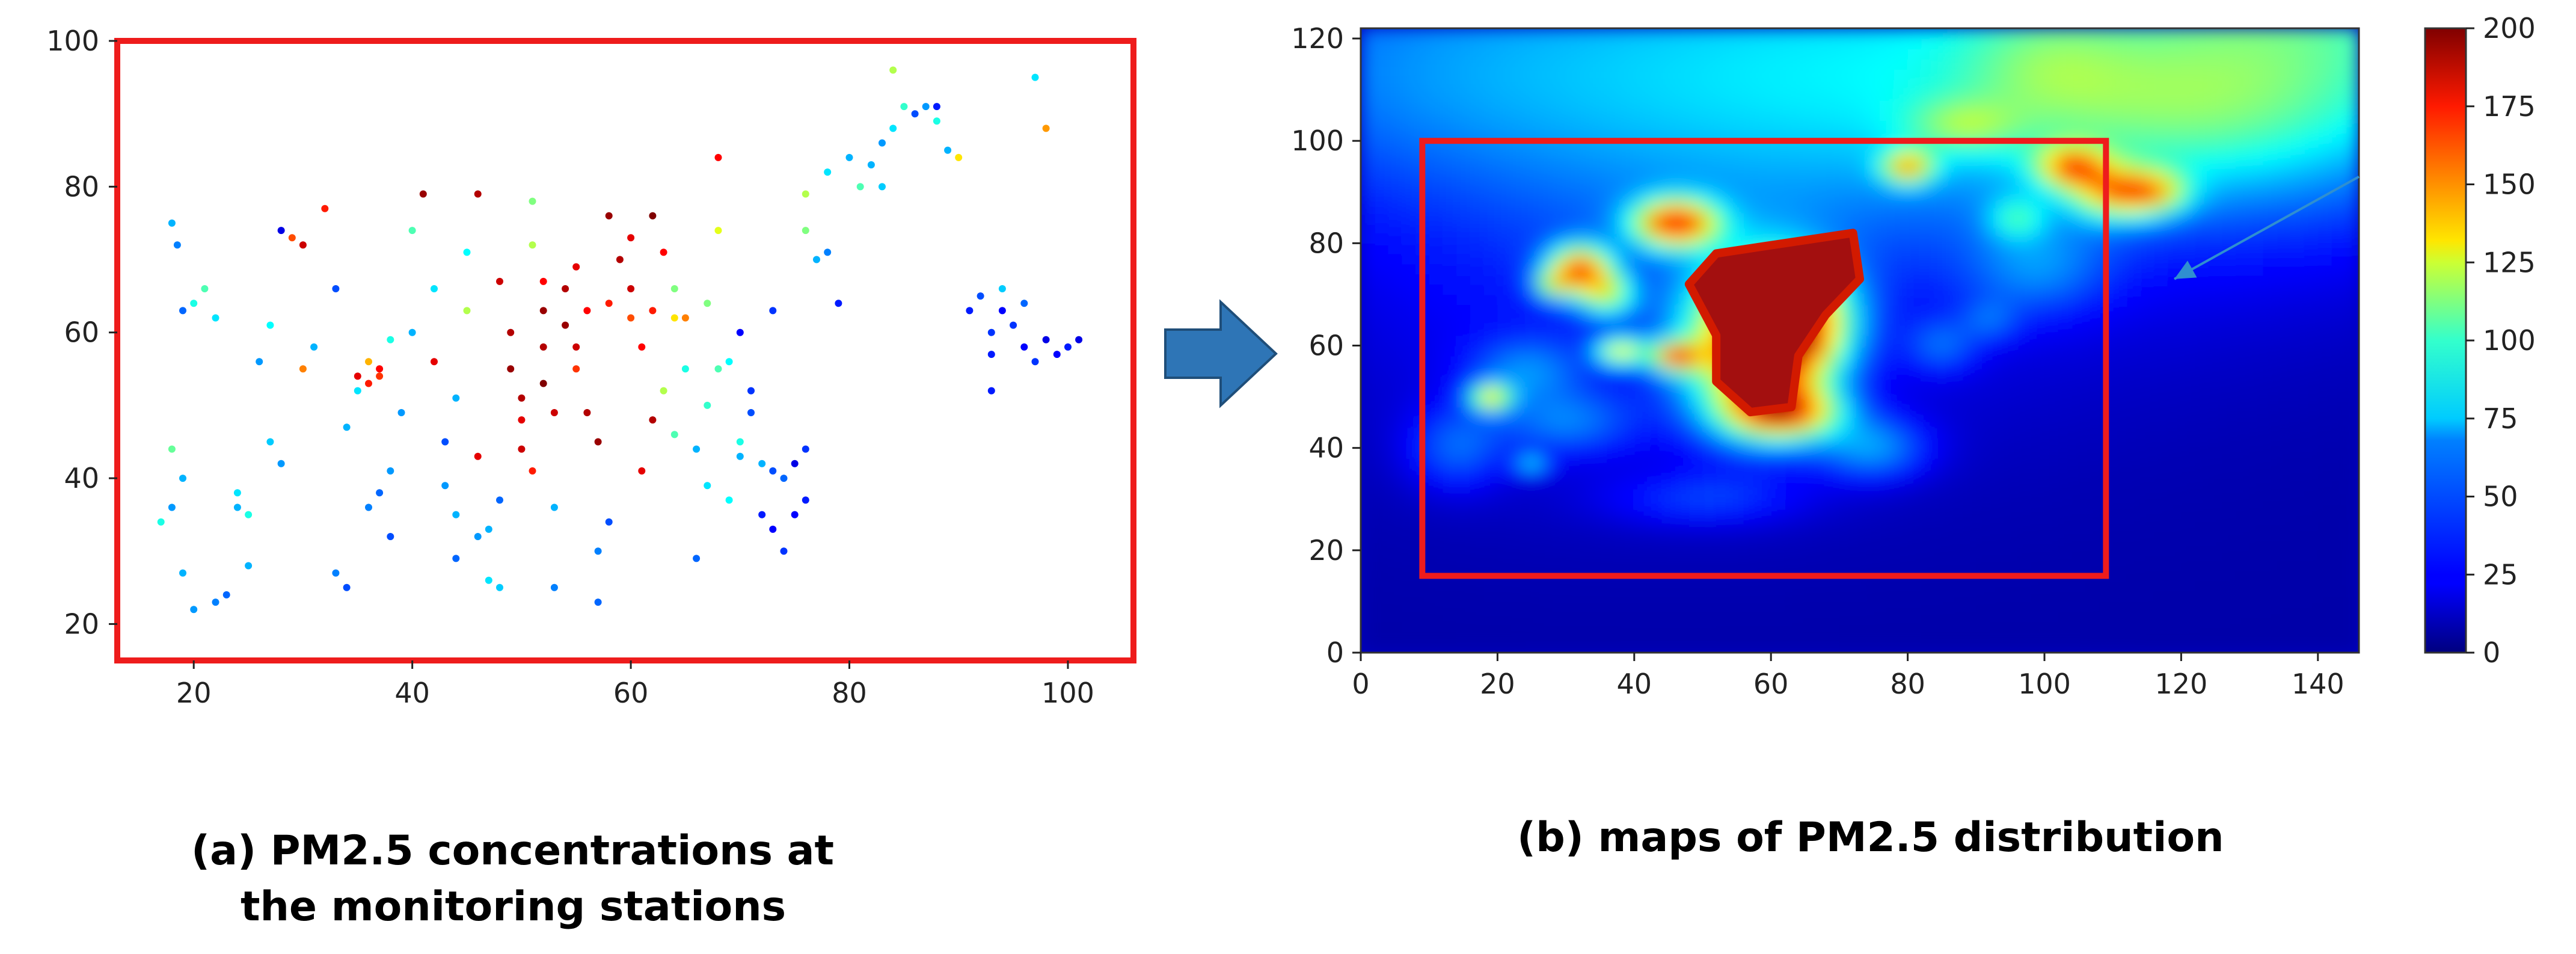 This screenshot has width=2576, height=954. I want to click on station-point, so click(729, 500).